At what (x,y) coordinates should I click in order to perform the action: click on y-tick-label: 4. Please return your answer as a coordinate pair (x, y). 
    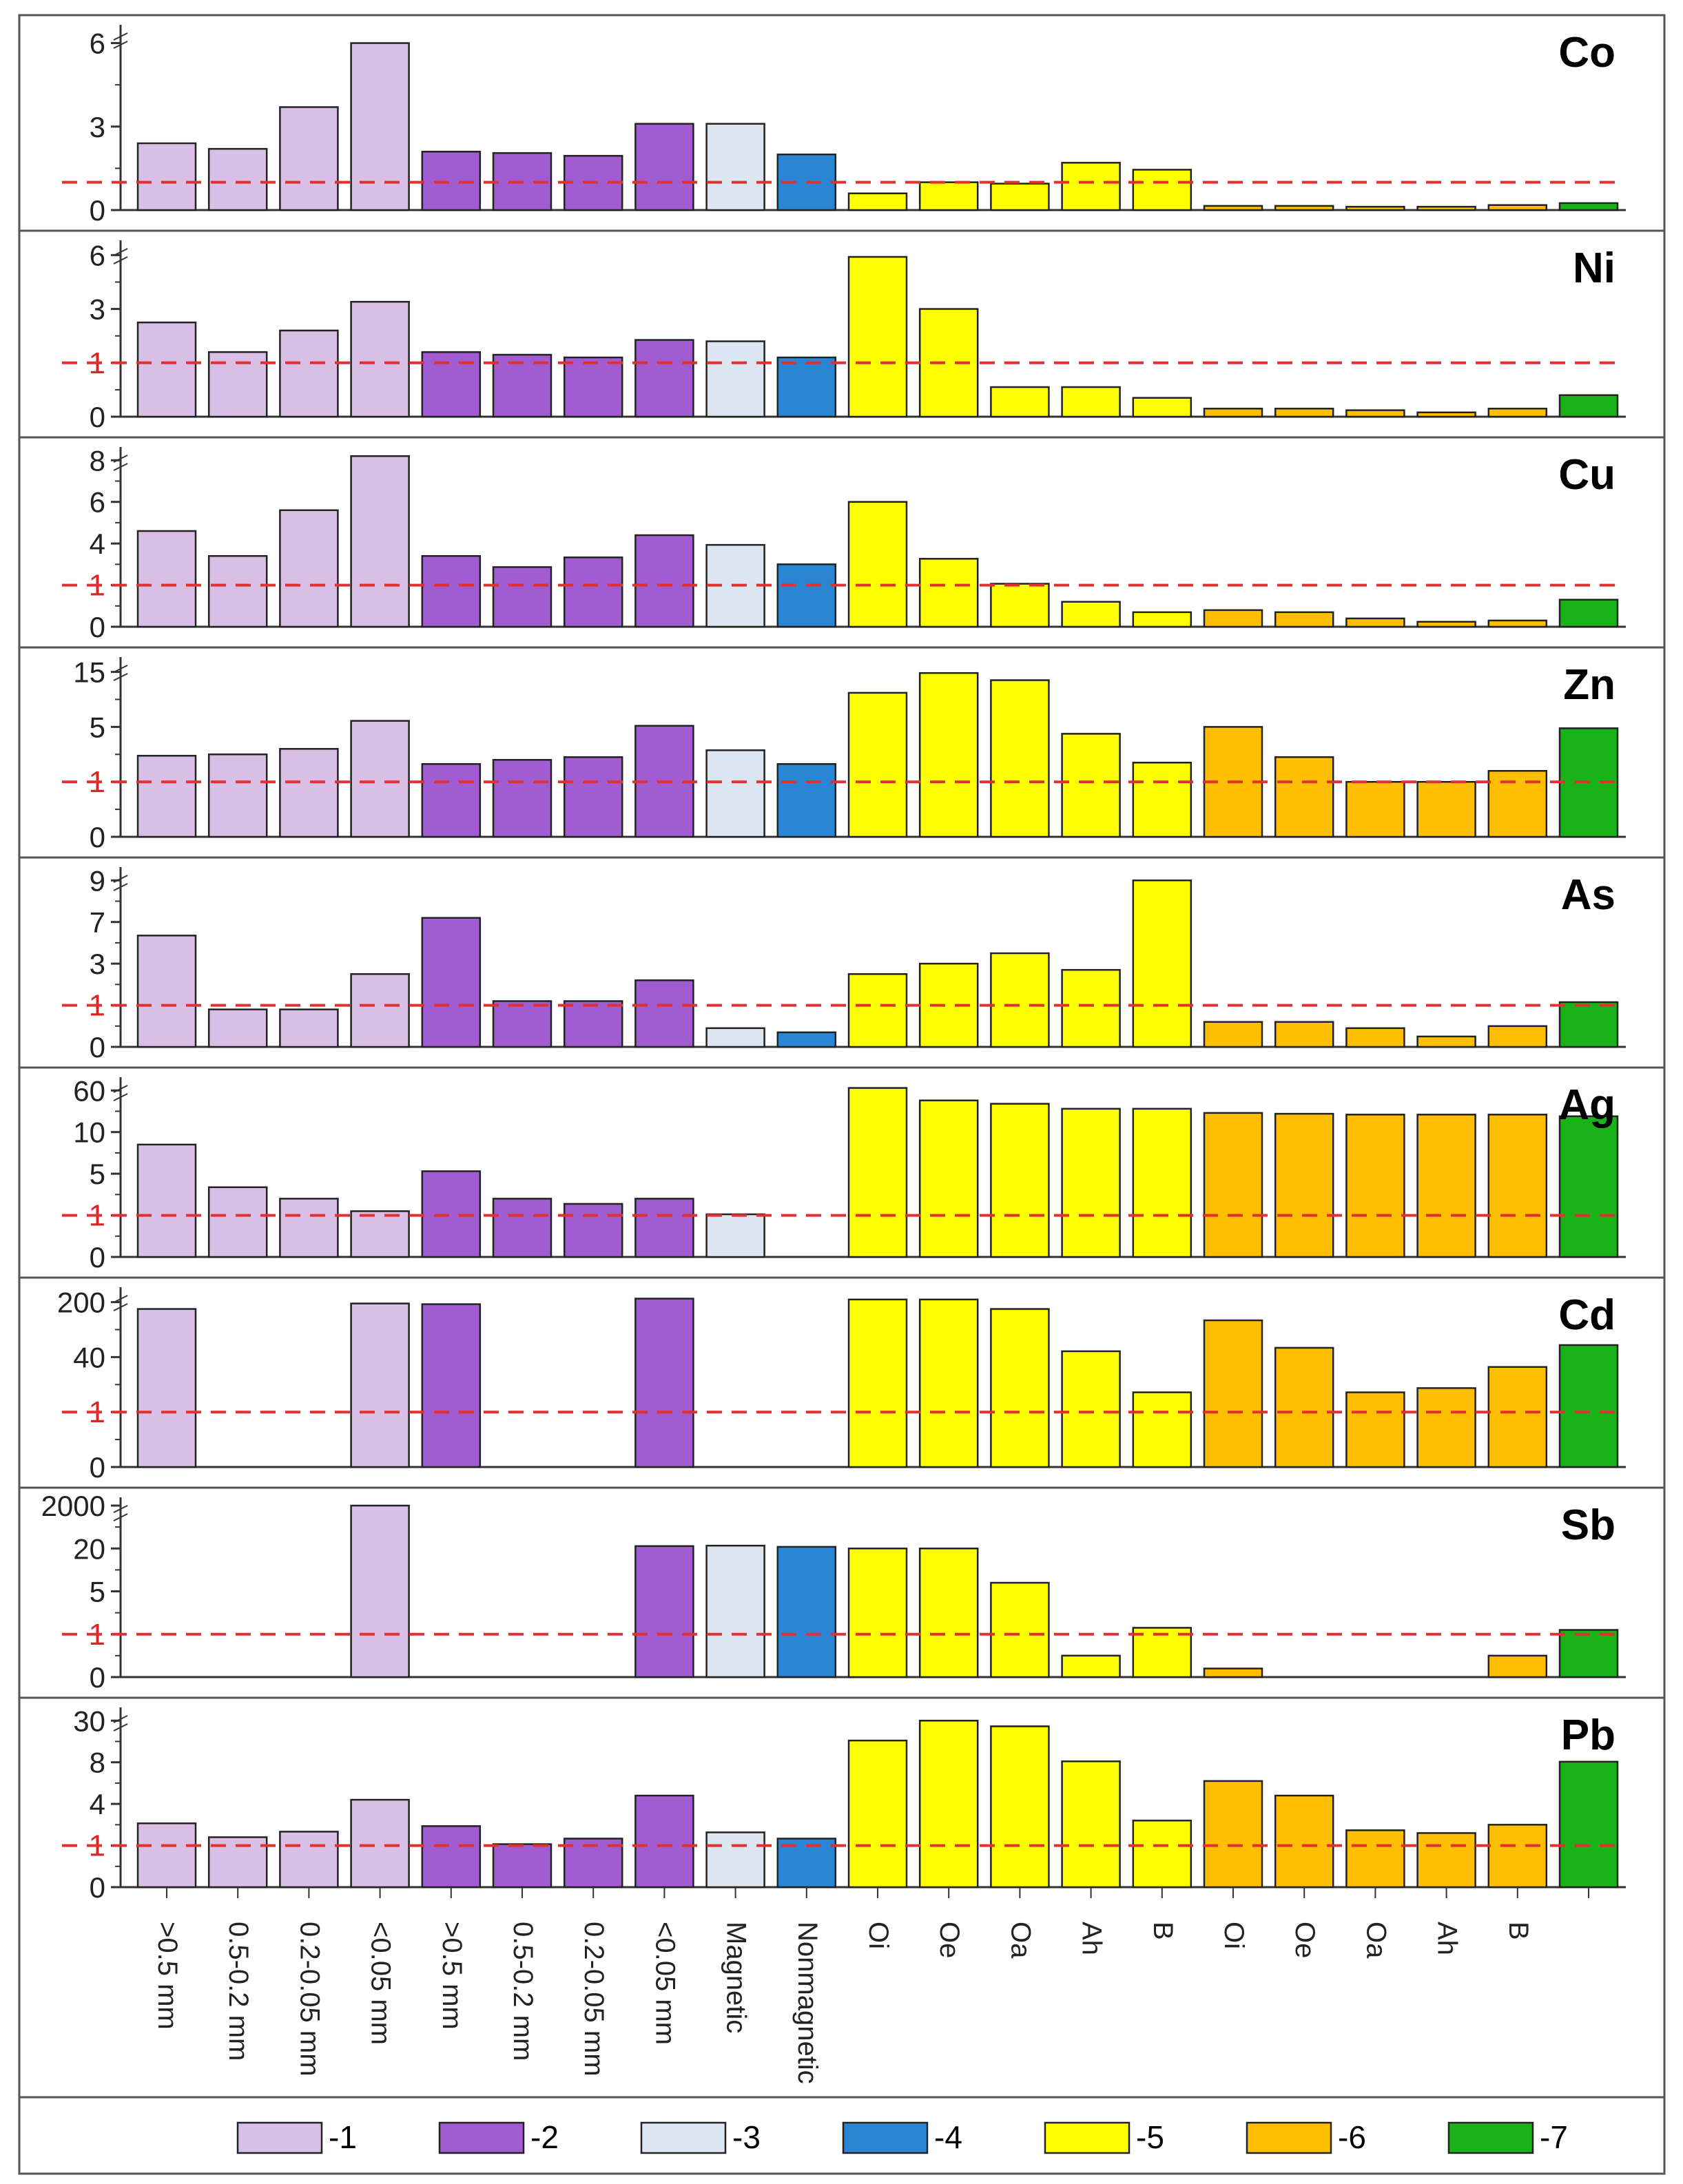
    Looking at the image, I should click on (97, 544).